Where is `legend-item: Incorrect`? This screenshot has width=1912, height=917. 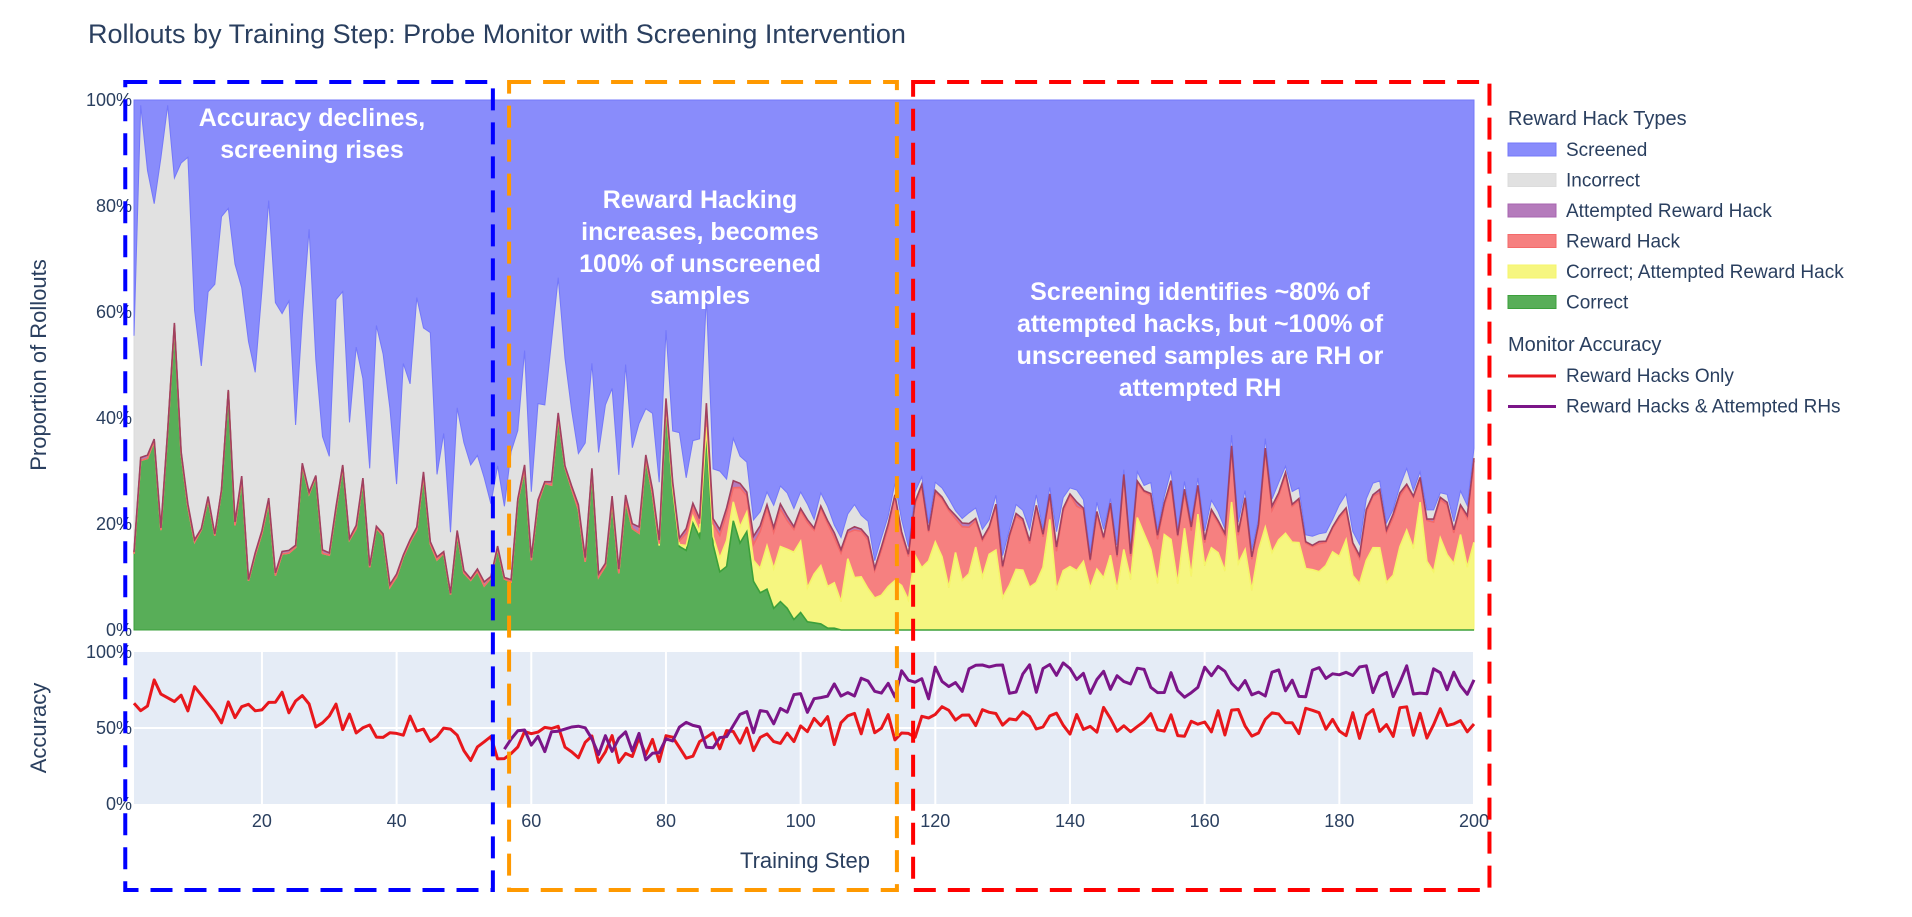
legend-item: Incorrect is located at coordinates (1574, 181).